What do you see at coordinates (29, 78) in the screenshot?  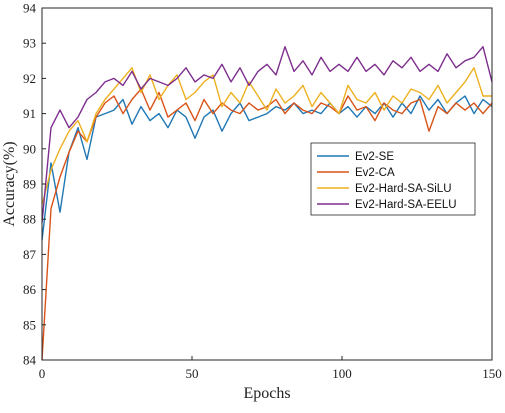 I see `y-tick-label: 92` at bounding box center [29, 78].